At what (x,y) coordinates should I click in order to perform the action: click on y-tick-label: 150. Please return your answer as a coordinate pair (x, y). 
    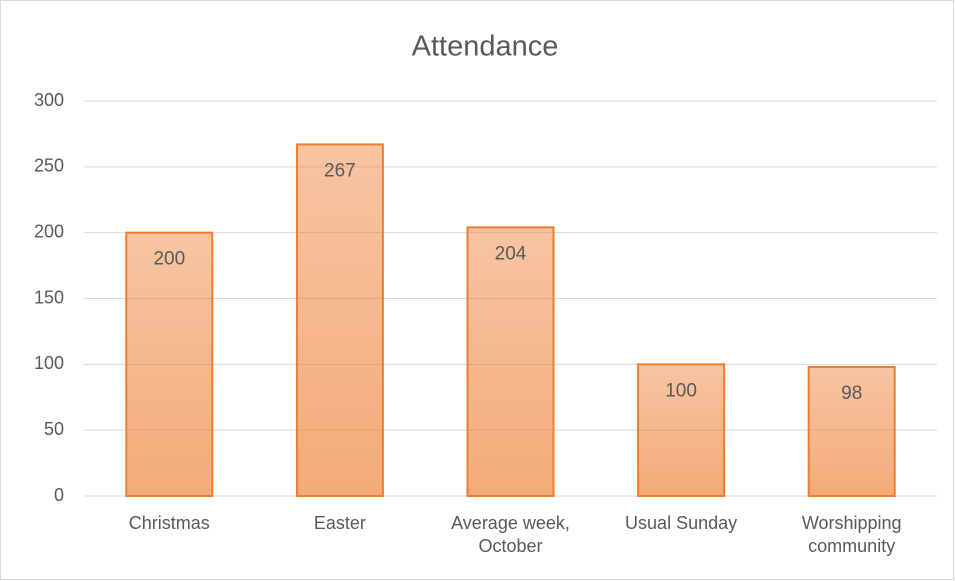
    Looking at the image, I should click on (49, 297).